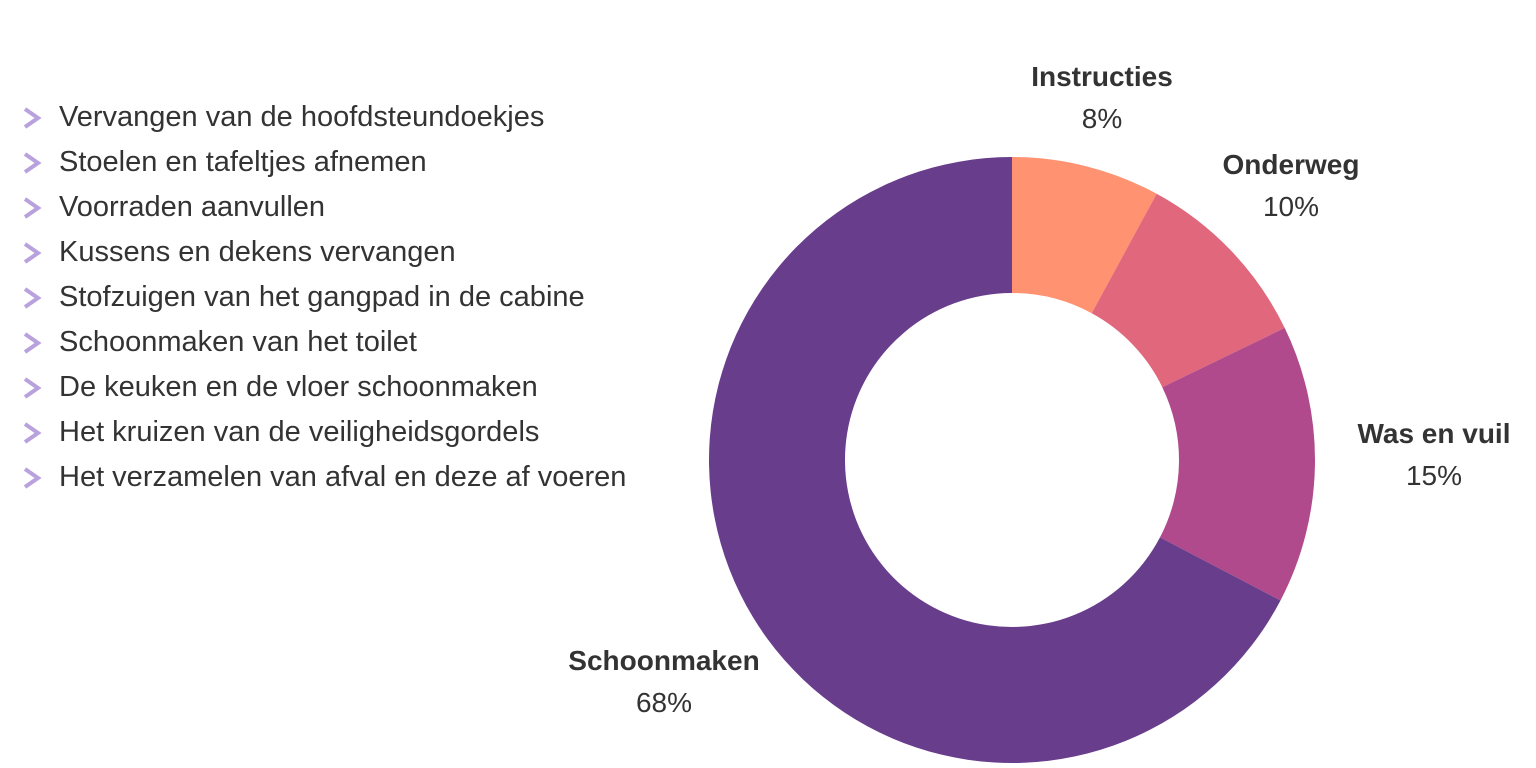 Image resolution: width=1536 pixels, height=768 pixels. Describe the element at coordinates (257, 252) in the screenshot. I see `task-list-item-label: Kussens en dekens vervangen` at that location.